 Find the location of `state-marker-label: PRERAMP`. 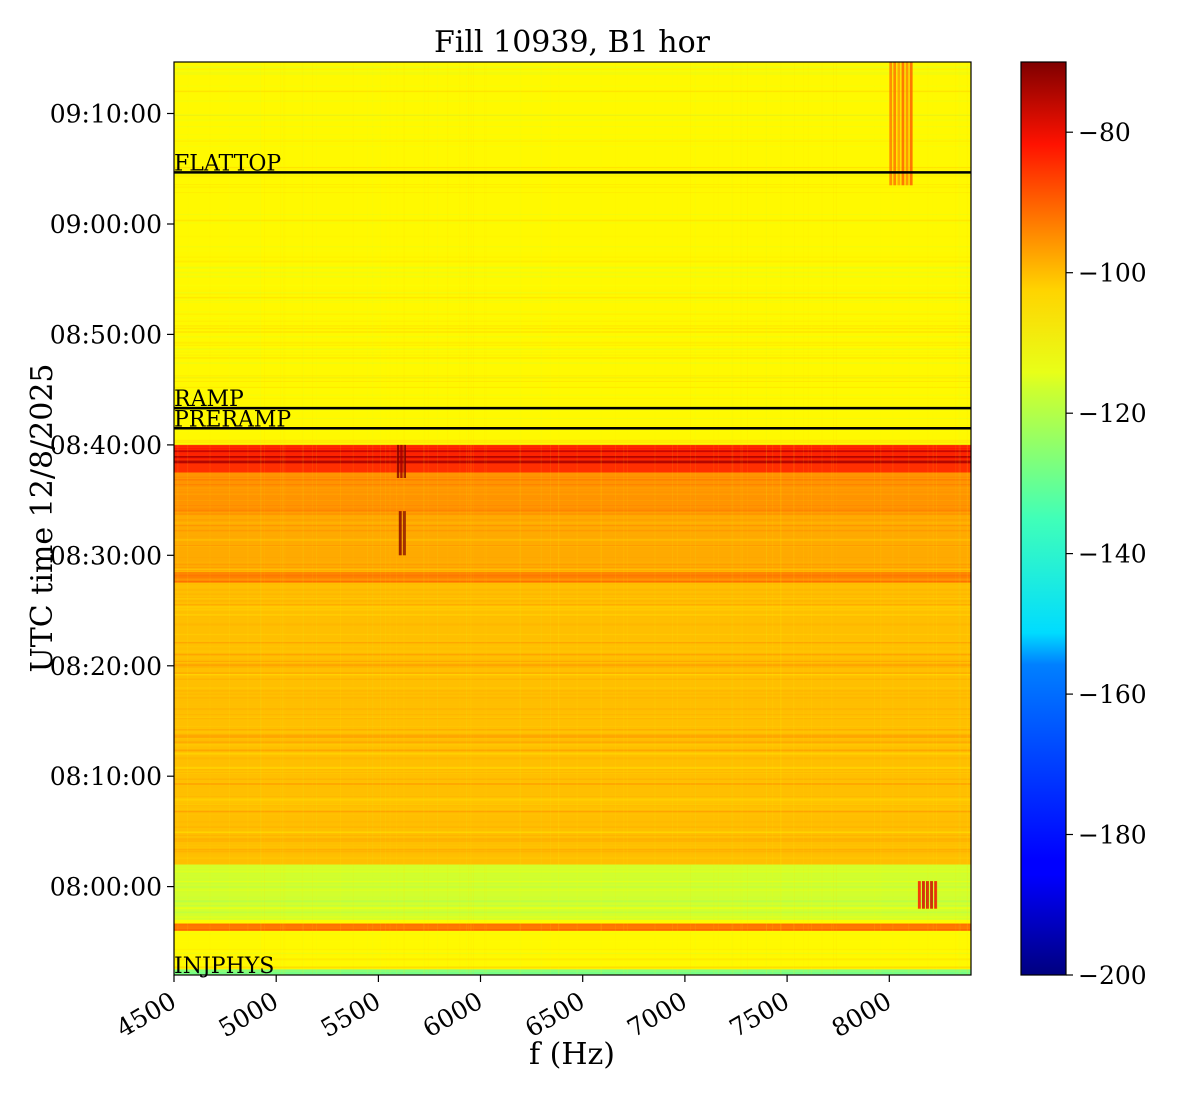

state-marker-label: PRERAMP is located at coordinates (232, 419).